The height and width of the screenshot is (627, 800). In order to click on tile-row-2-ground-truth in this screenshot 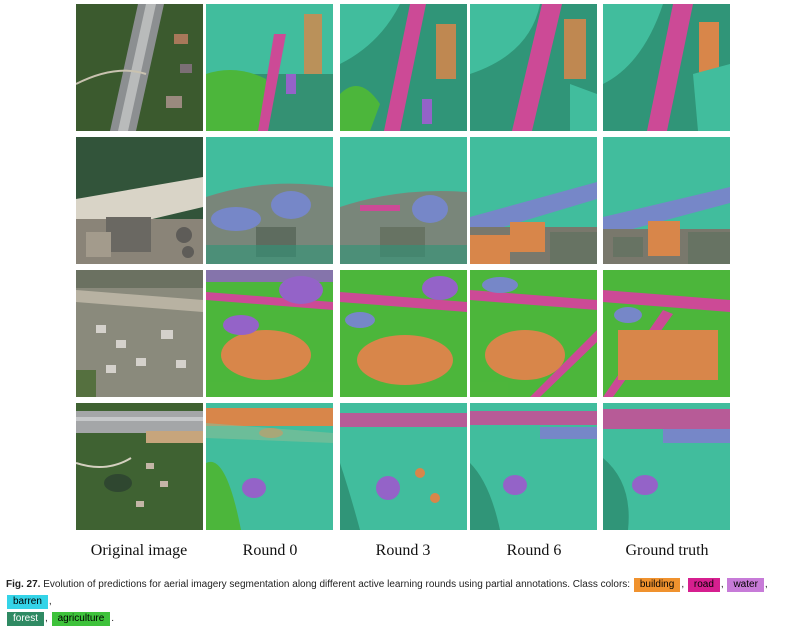, I will do `click(666, 200)`.